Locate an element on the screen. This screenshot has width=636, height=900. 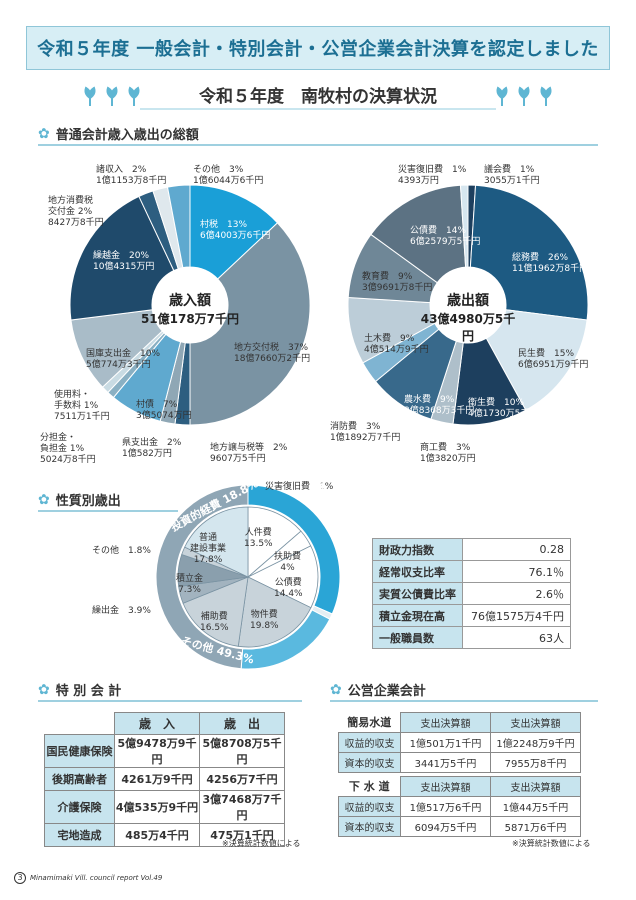
cell-revenue: 5億9478万9千円 is located at coordinates (157, 751).